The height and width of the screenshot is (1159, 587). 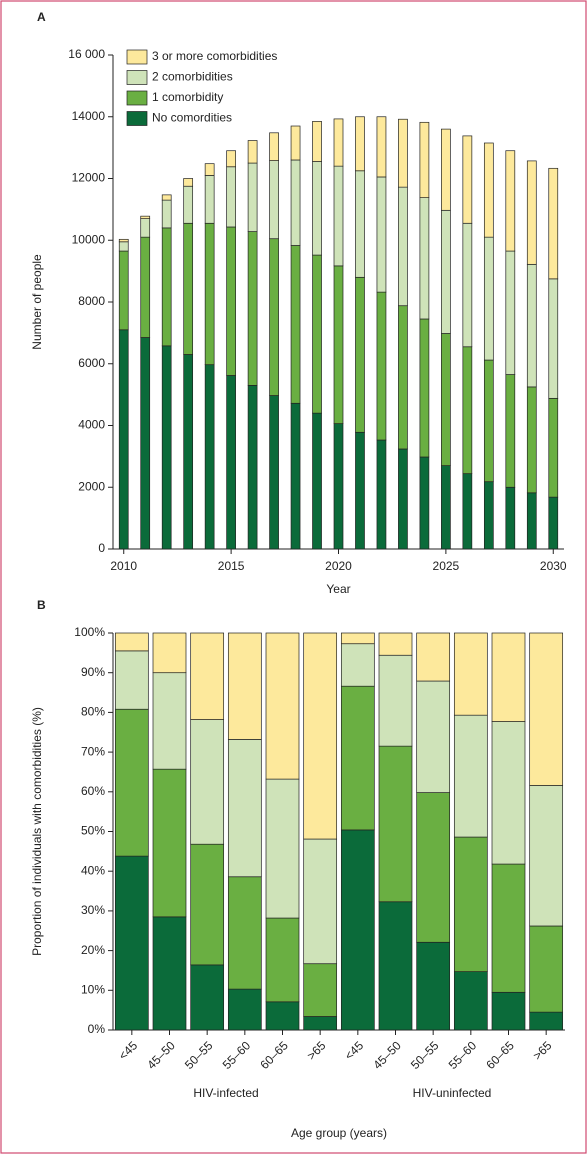 What do you see at coordinates (161, 1055) in the screenshot?
I see `x-tick-label: 45–50` at bounding box center [161, 1055].